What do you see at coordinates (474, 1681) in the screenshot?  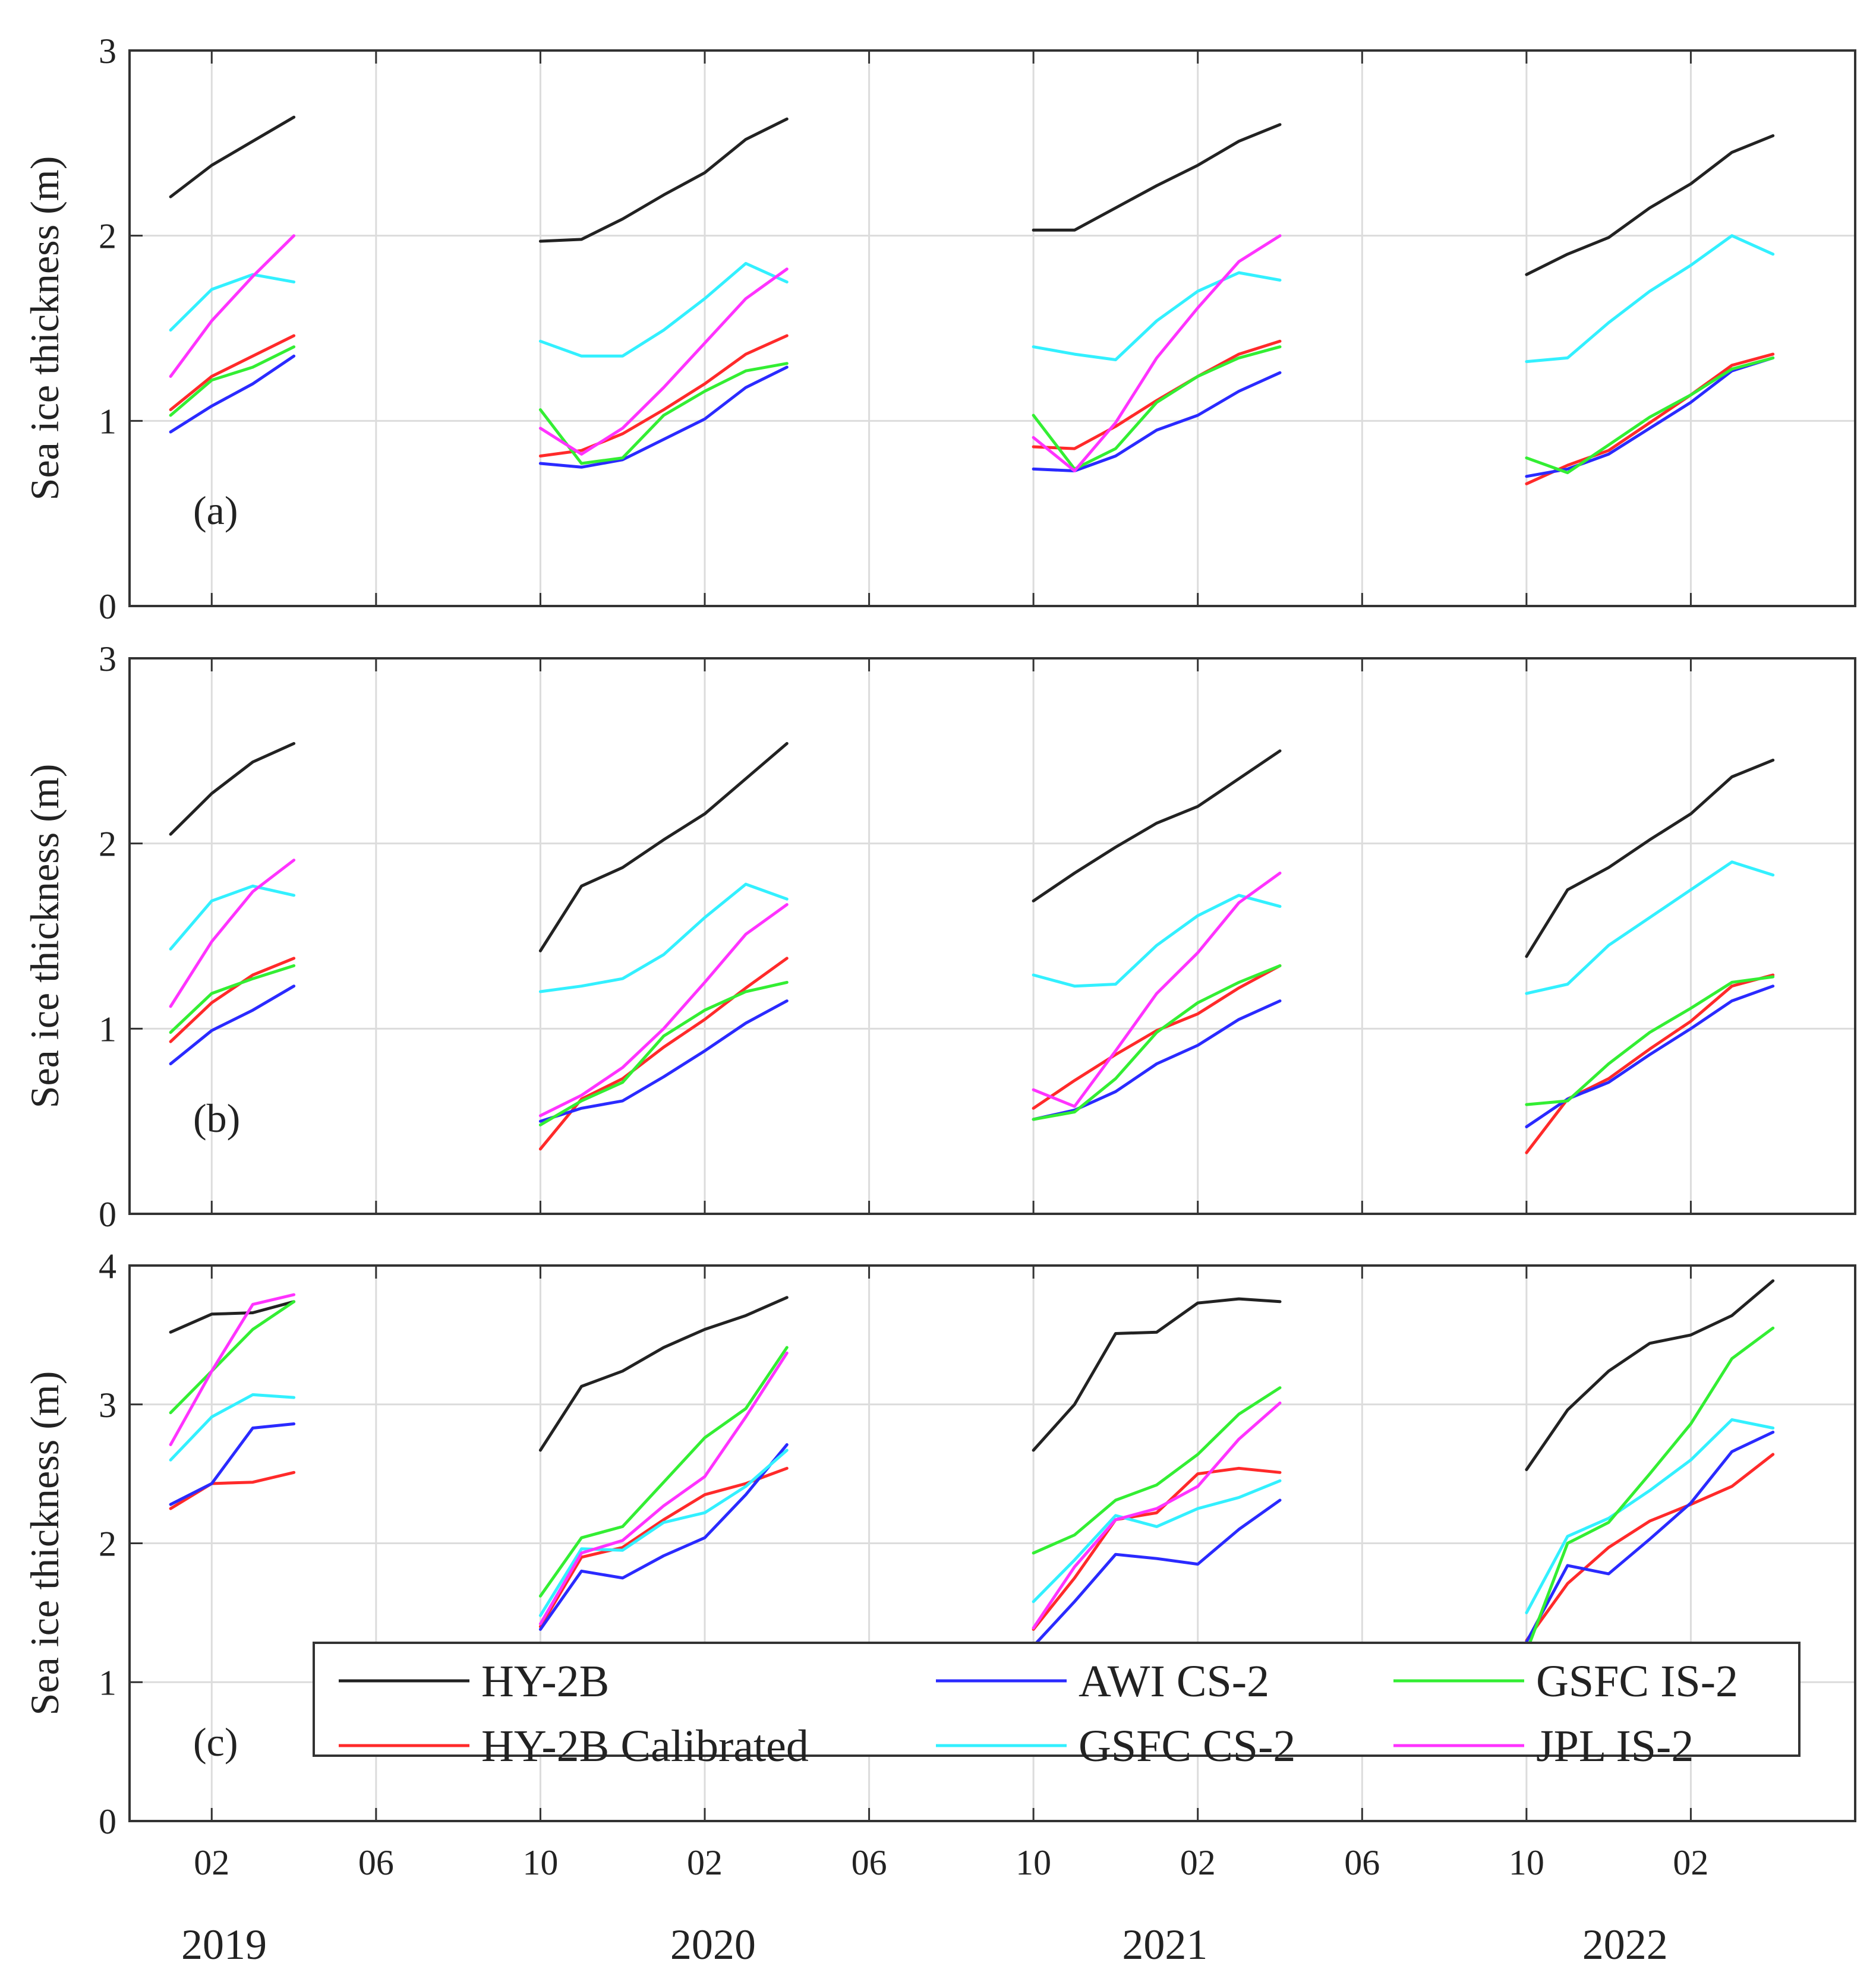 I see `legend-item-hy-2b: HY-2B` at bounding box center [474, 1681].